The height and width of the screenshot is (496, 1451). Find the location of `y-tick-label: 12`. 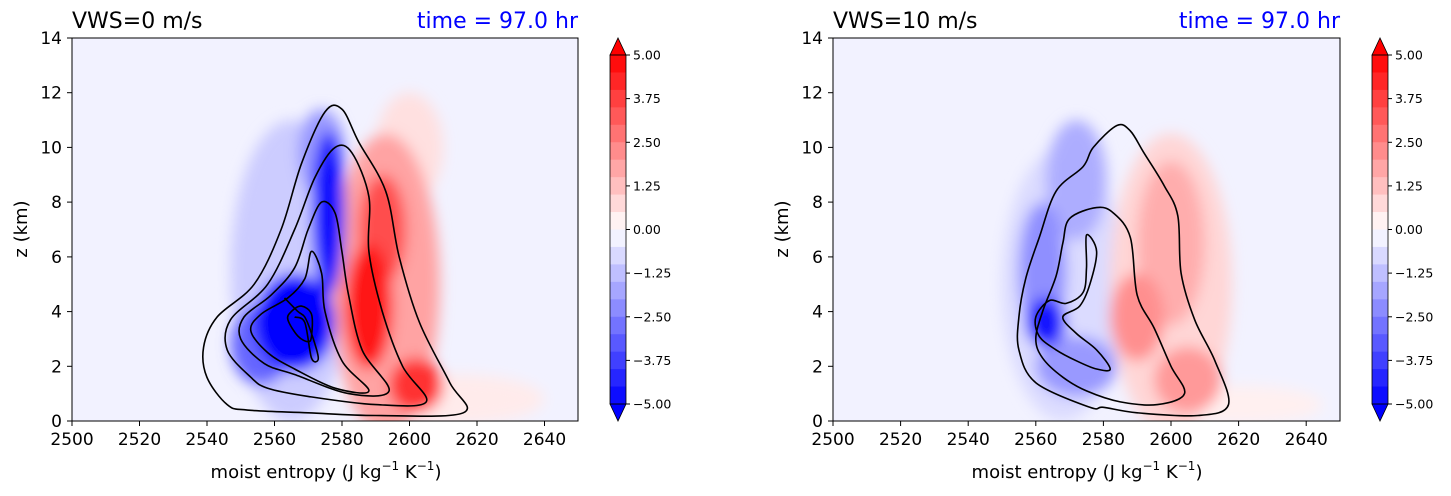

y-tick-label: 12 is located at coordinates (812, 94).